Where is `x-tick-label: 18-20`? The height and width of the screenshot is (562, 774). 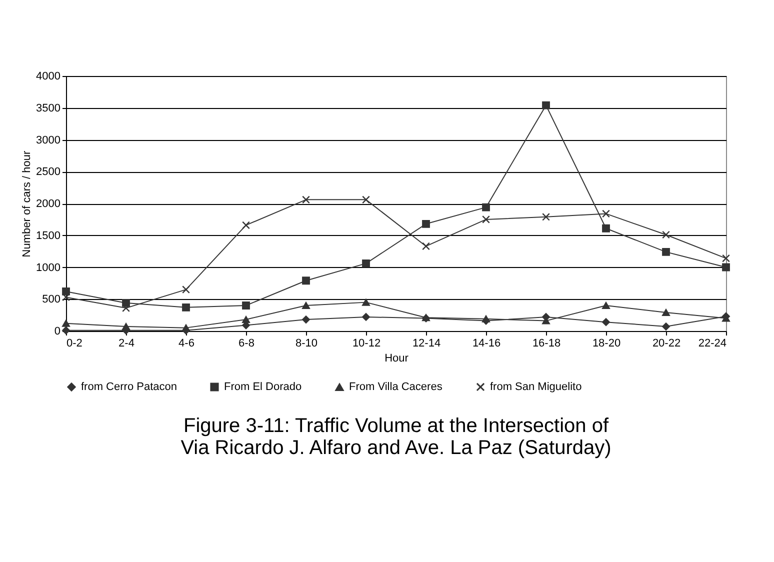 x-tick-label: 18-20 is located at coordinates (606, 344).